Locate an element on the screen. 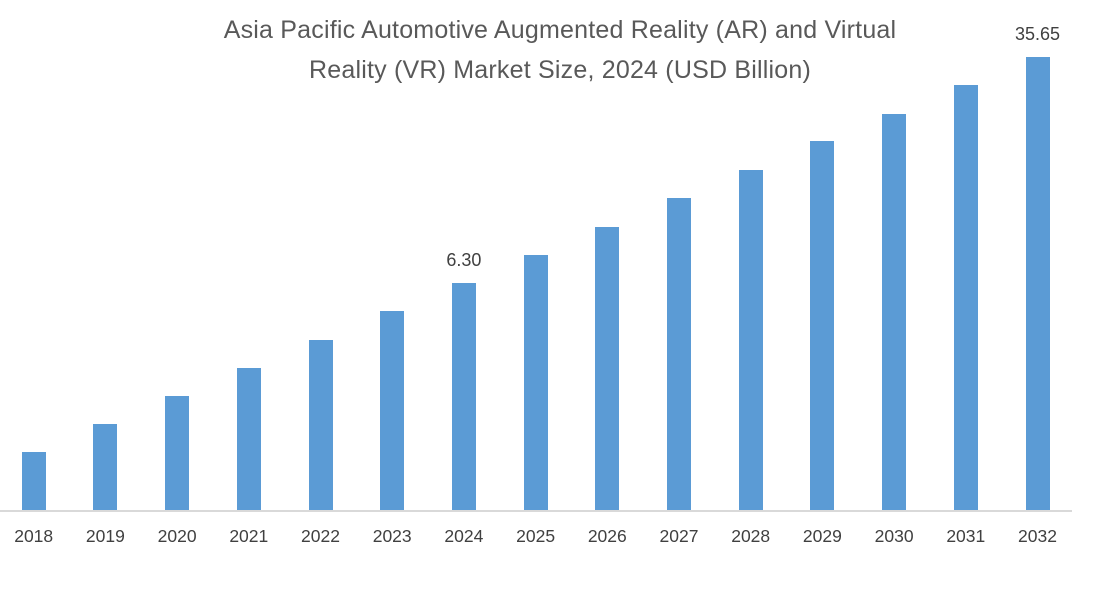 This screenshot has height=600, width=1096. bar-2023 is located at coordinates (392, 410).